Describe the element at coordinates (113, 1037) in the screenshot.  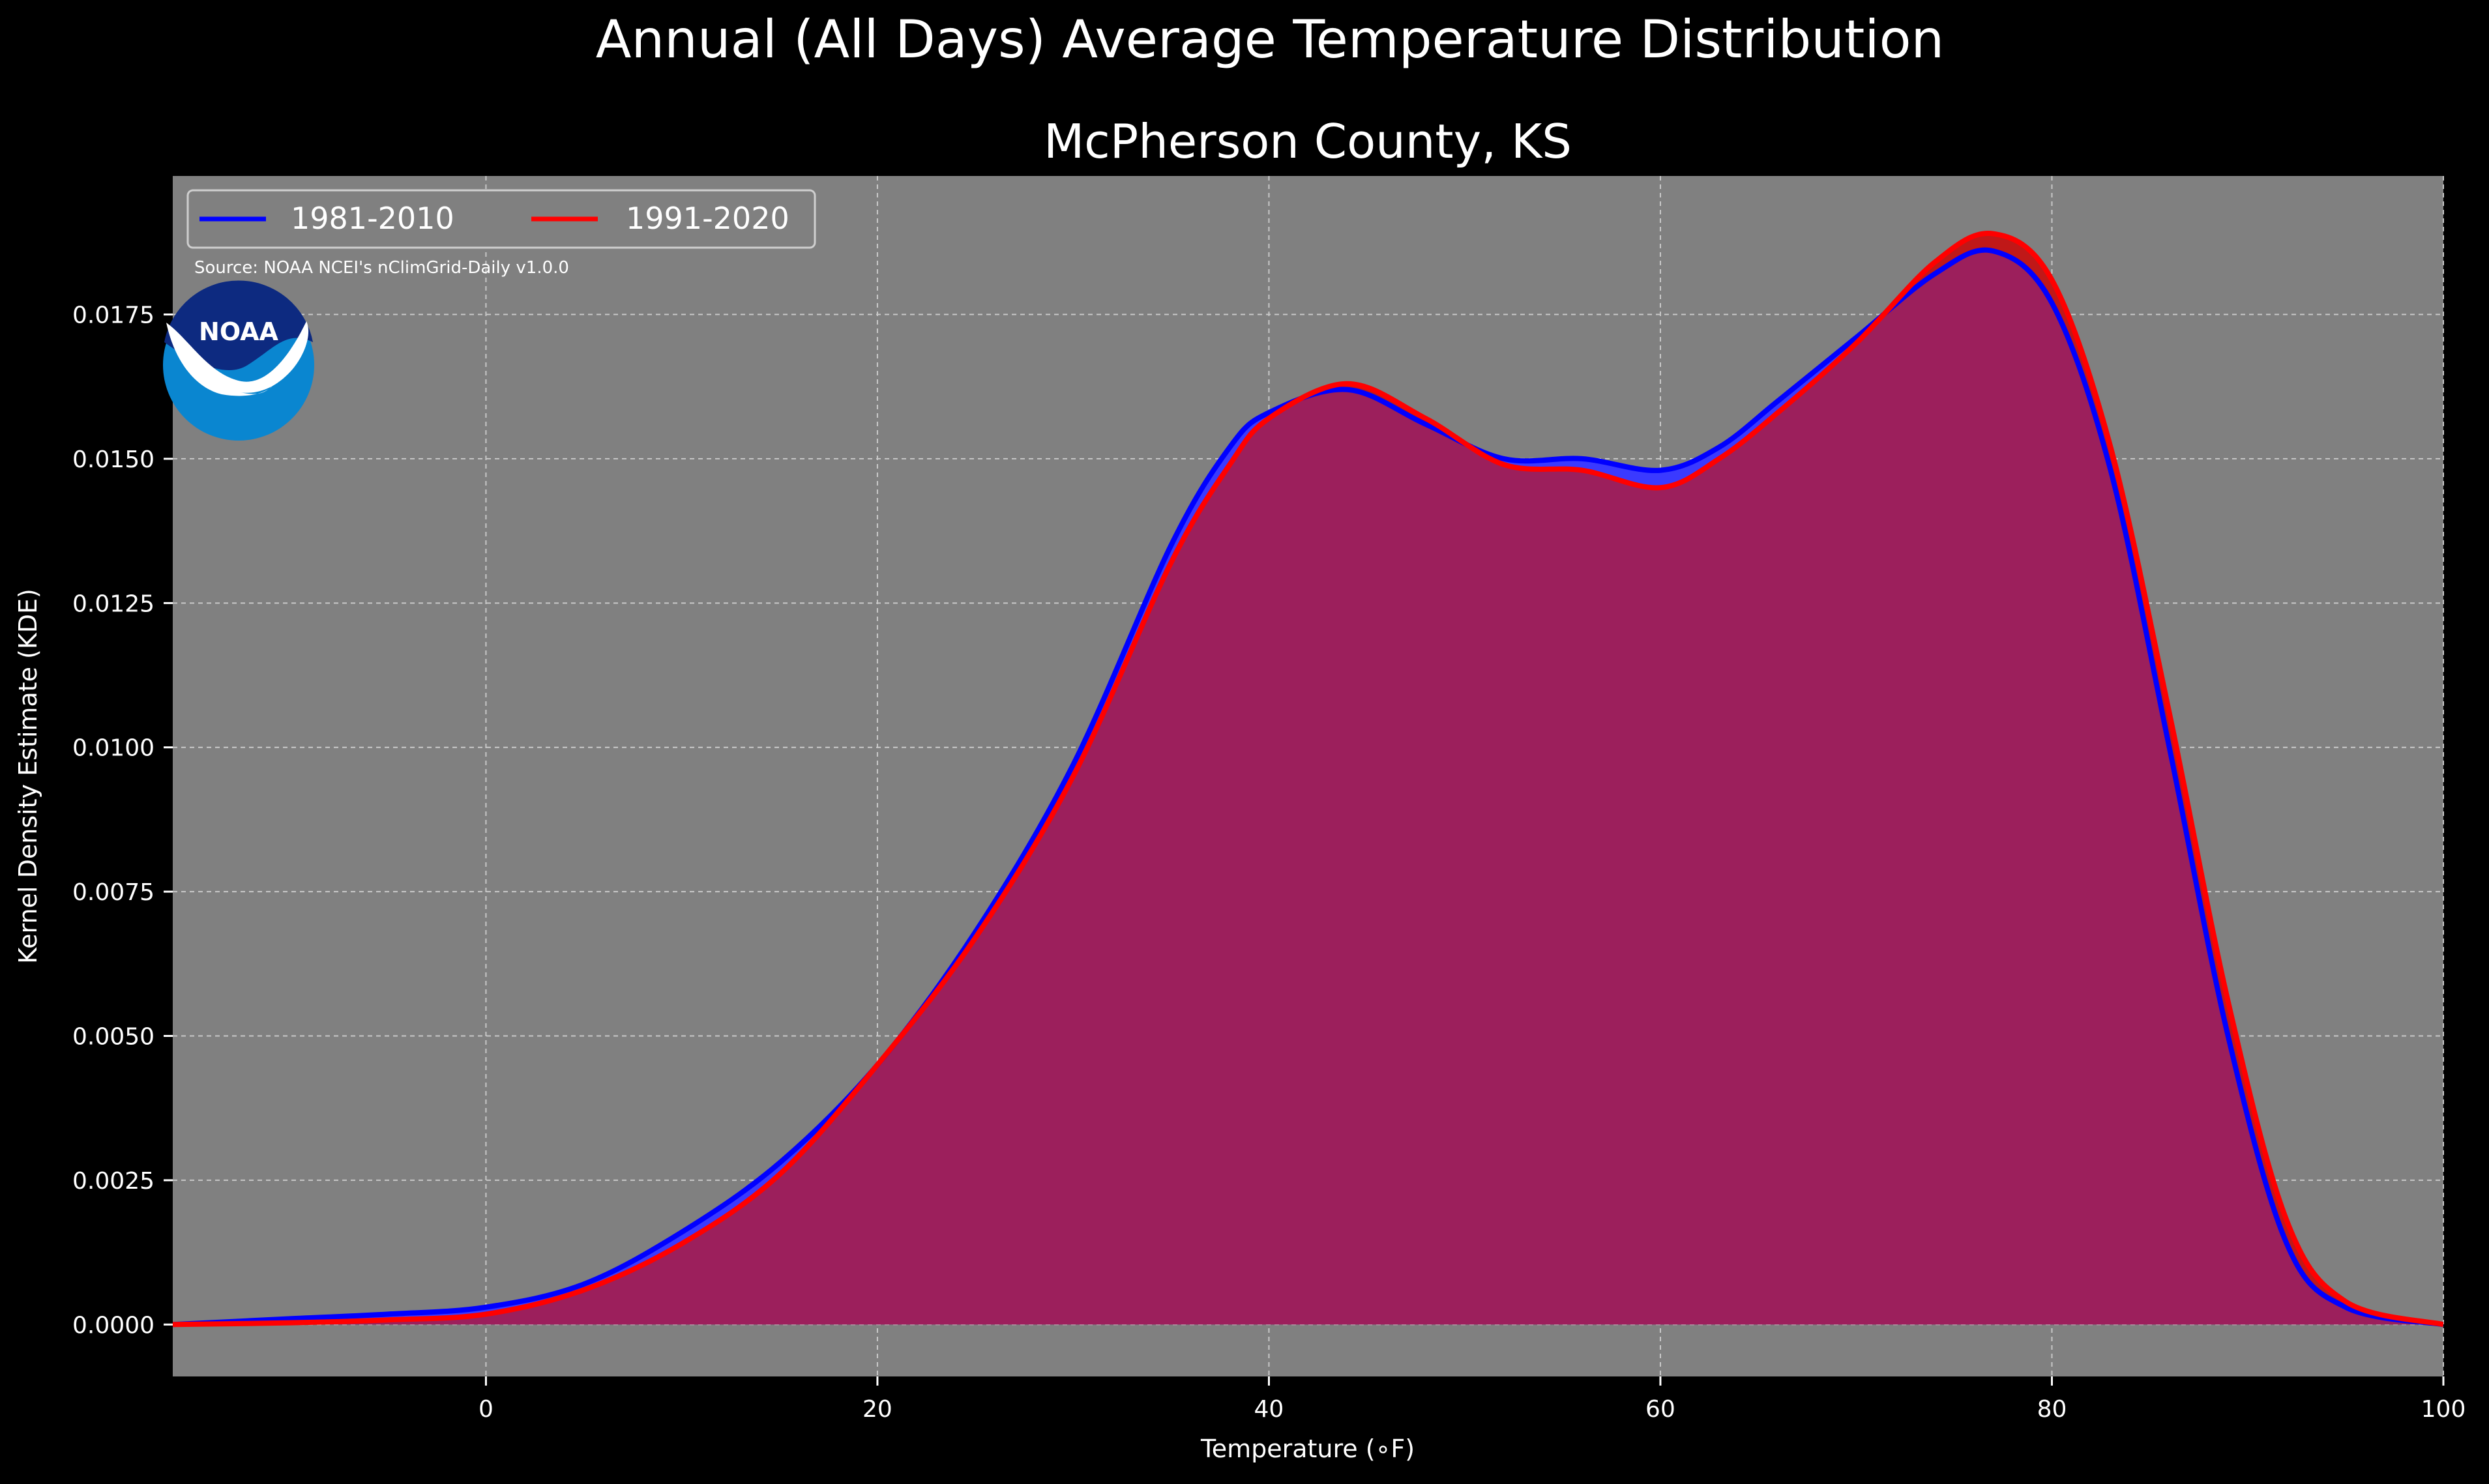
I see `y-tick-label: 0.0050` at that location.